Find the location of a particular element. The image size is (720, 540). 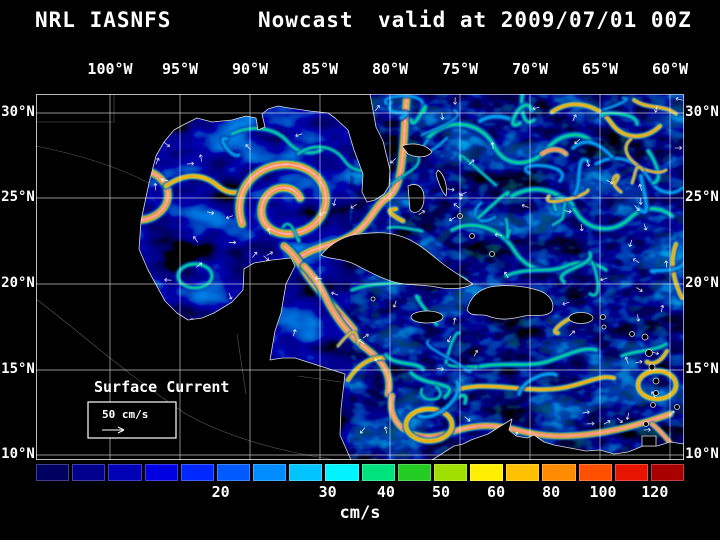

lon-label: 80°W is located at coordinates (390, 69).